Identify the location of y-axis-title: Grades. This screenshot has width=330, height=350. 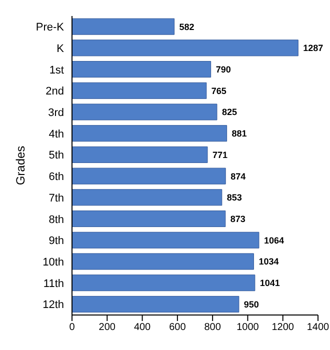
(20, 166).